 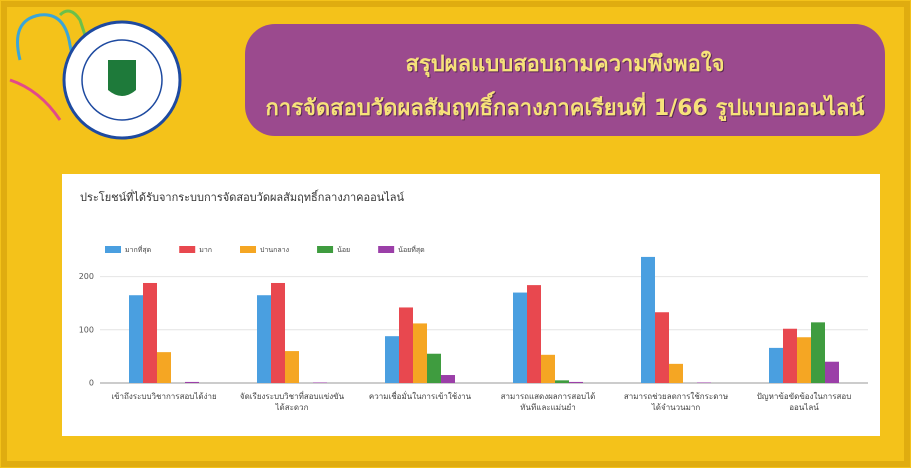 What do you see at coordinates (420, 396) in the screenshot?
I see `x-tick-label: ความเชื่อมั่นในการเข้าใช้งาน` at bounding box center [420, 396].